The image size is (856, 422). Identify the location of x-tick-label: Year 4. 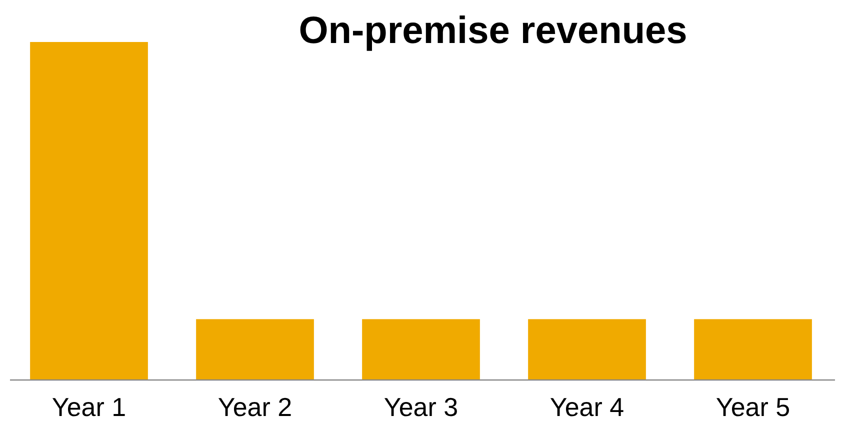
(587, 407).